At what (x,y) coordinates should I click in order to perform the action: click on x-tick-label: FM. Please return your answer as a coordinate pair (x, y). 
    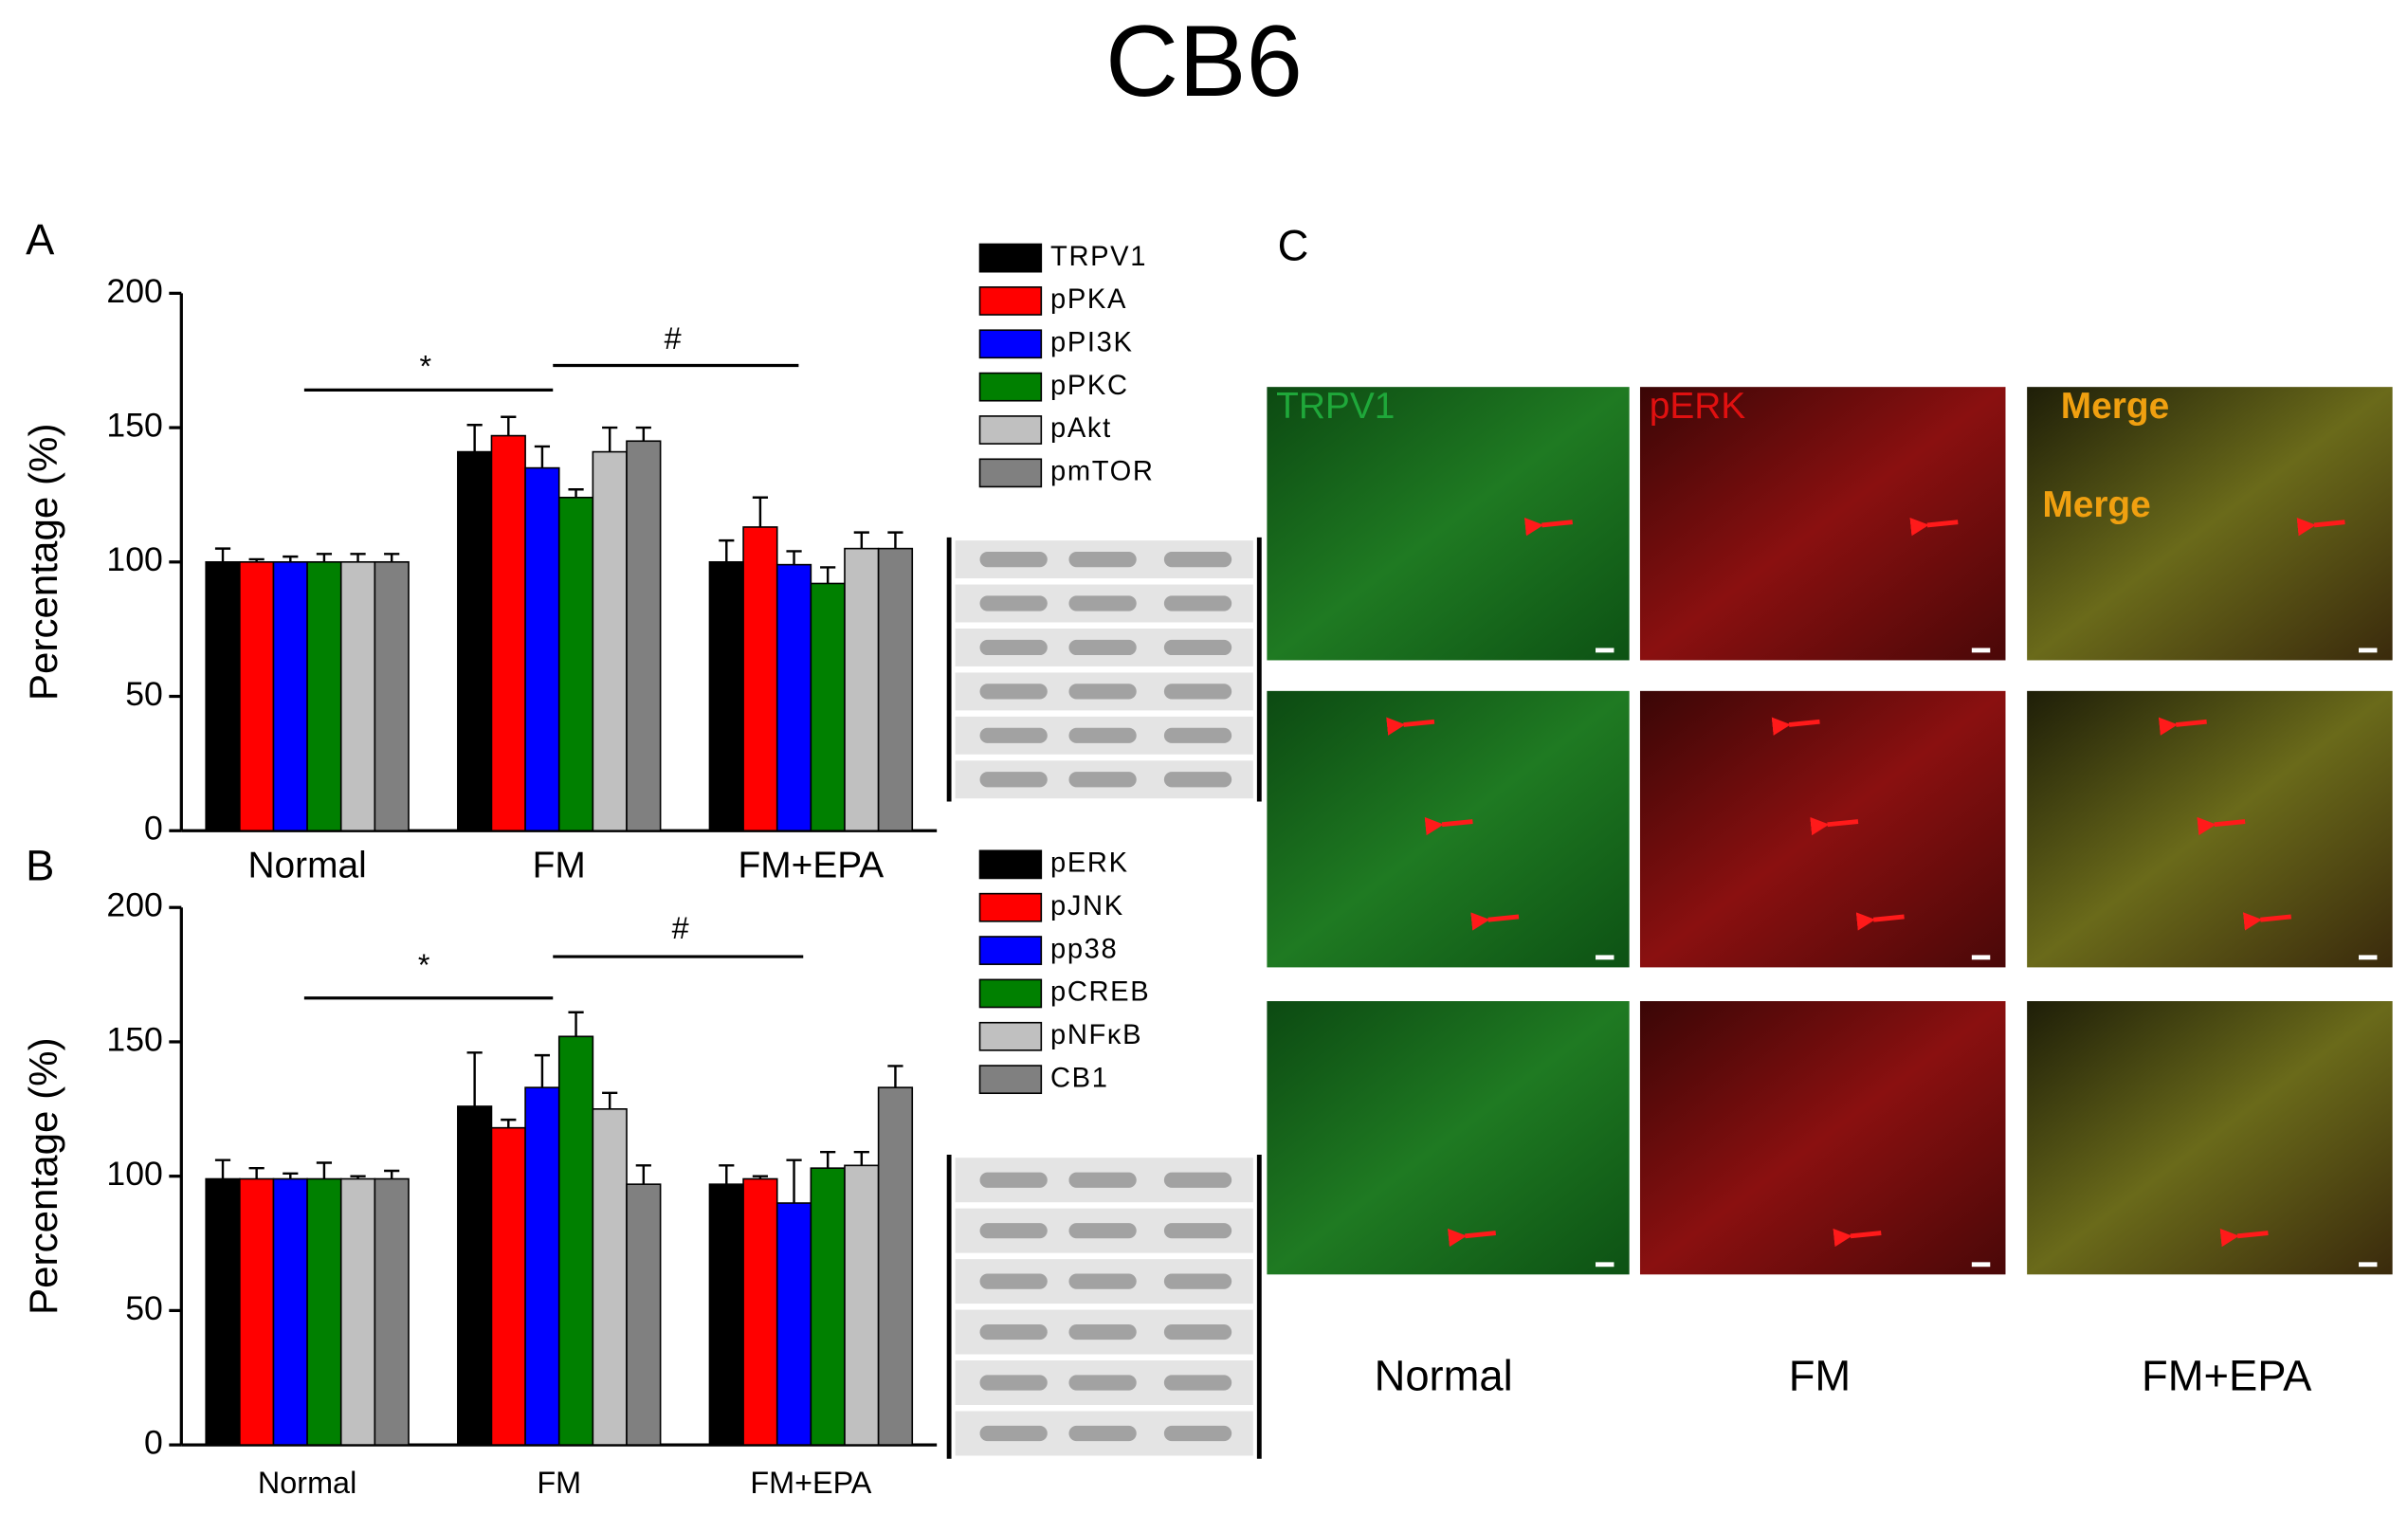
    Looking at the image, I should click on (559, 1483).